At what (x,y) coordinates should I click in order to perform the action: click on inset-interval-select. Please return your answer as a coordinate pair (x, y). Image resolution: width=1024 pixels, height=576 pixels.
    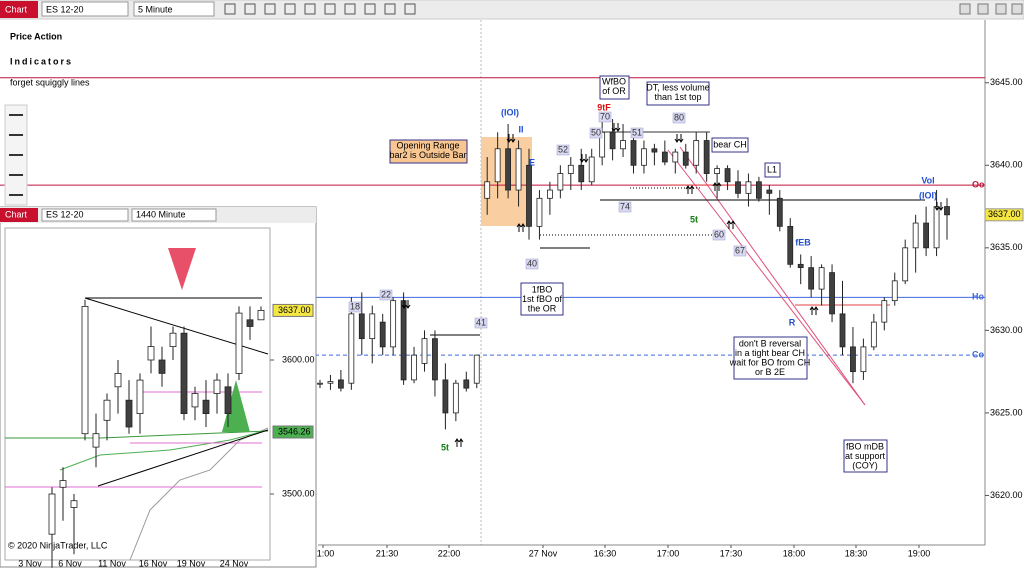
    Looking at the image, I should click on (174, 215).